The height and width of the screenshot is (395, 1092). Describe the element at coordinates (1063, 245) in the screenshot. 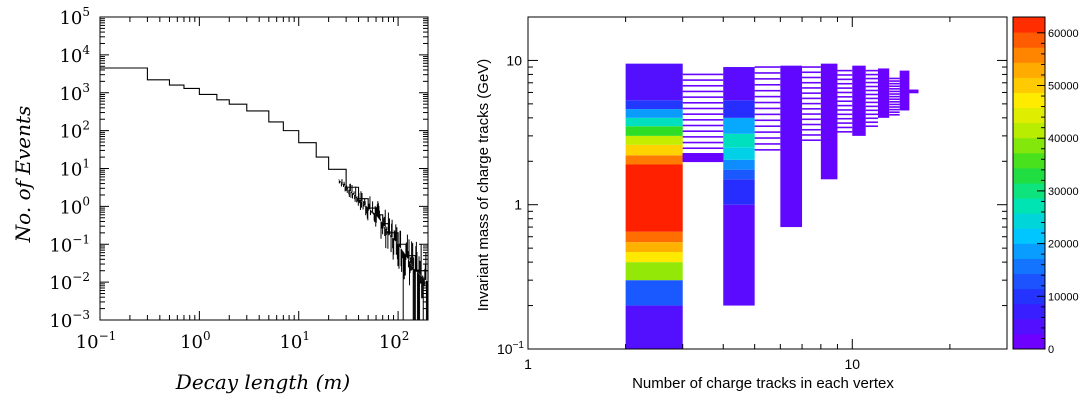

I see `colorbar-tick-label: 20000` at that location.